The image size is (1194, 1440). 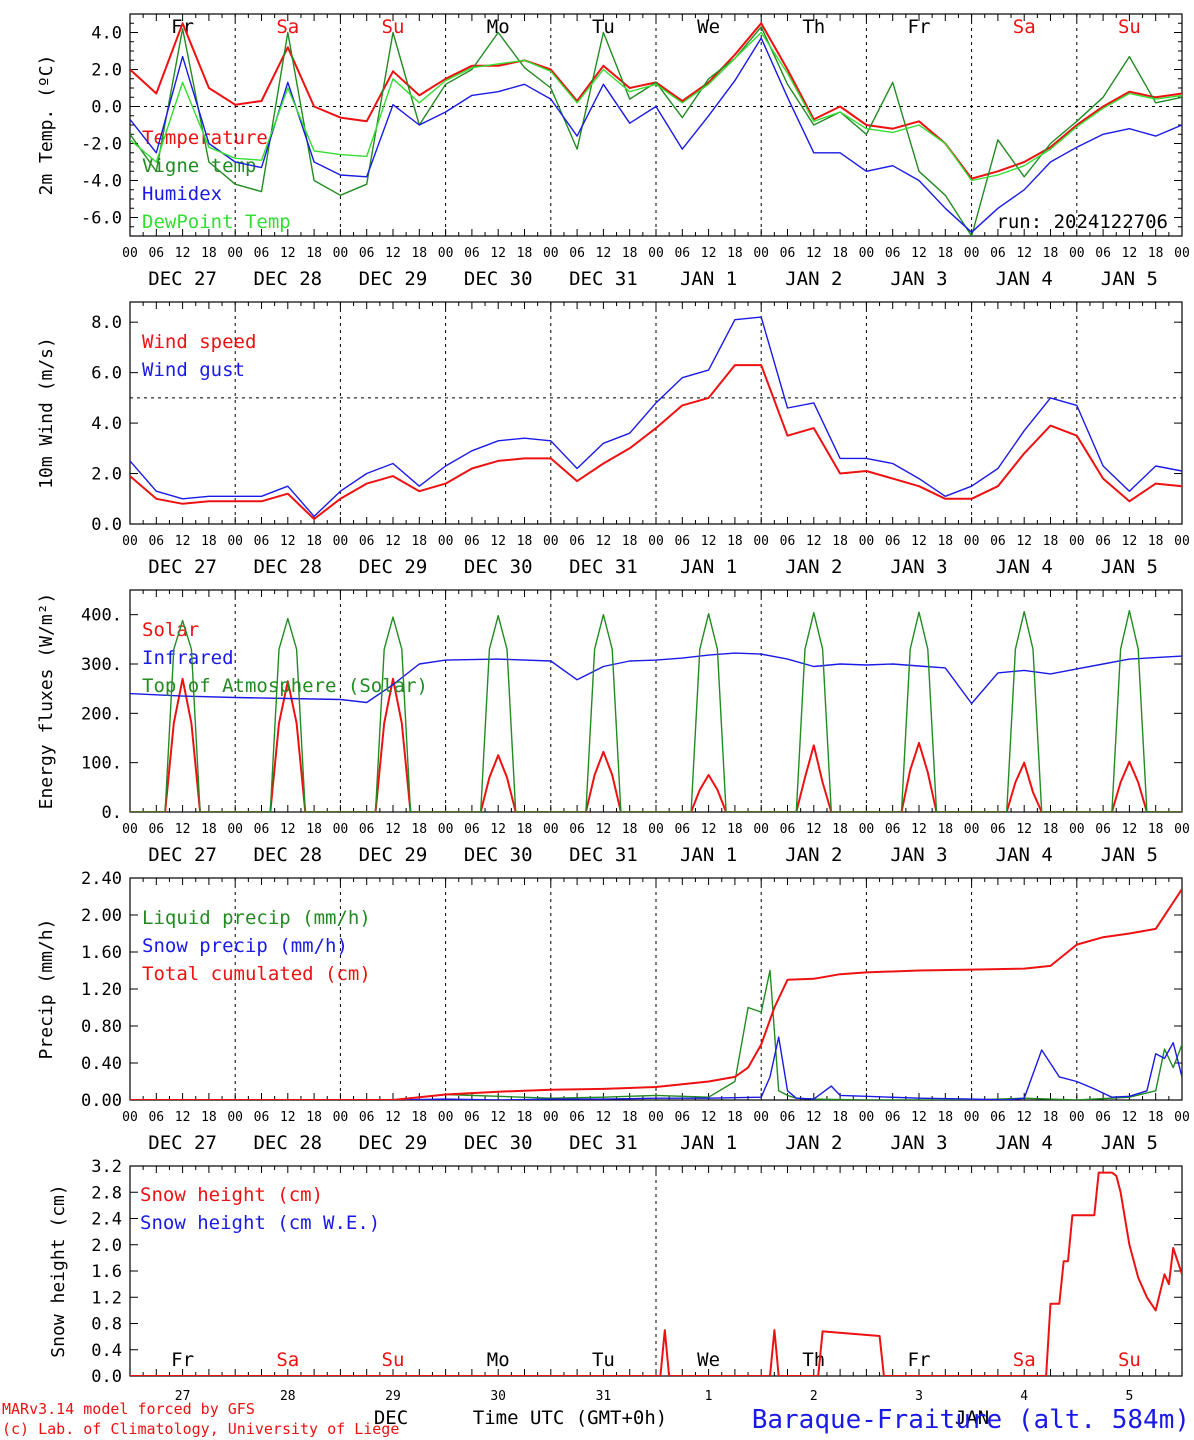 I want to click on legend-entry: Humidex, so click(x=182, y=194).